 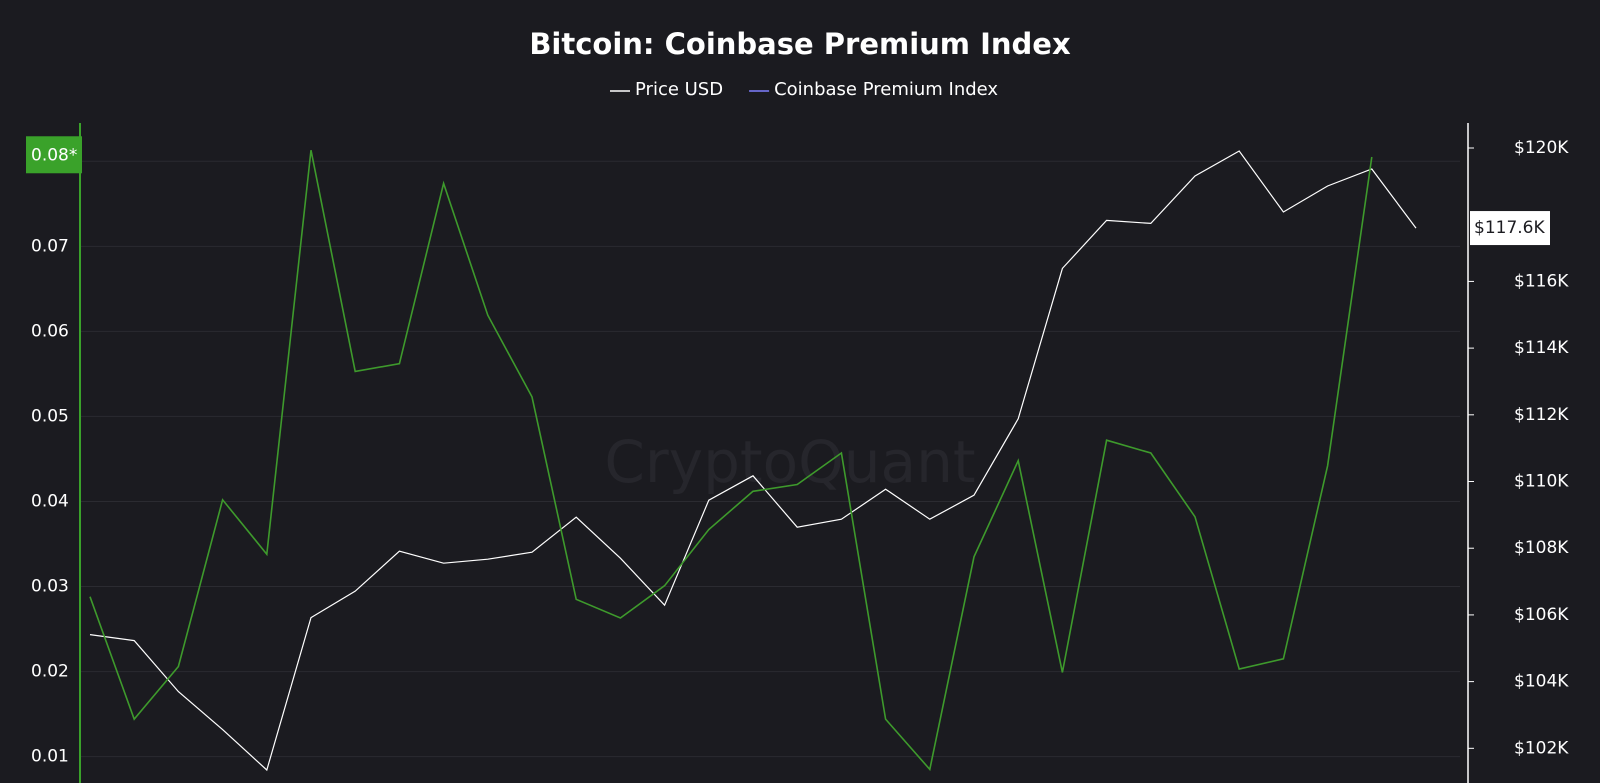 I want to click on y-tick-label: 0.04, so click(x=50, y=501).